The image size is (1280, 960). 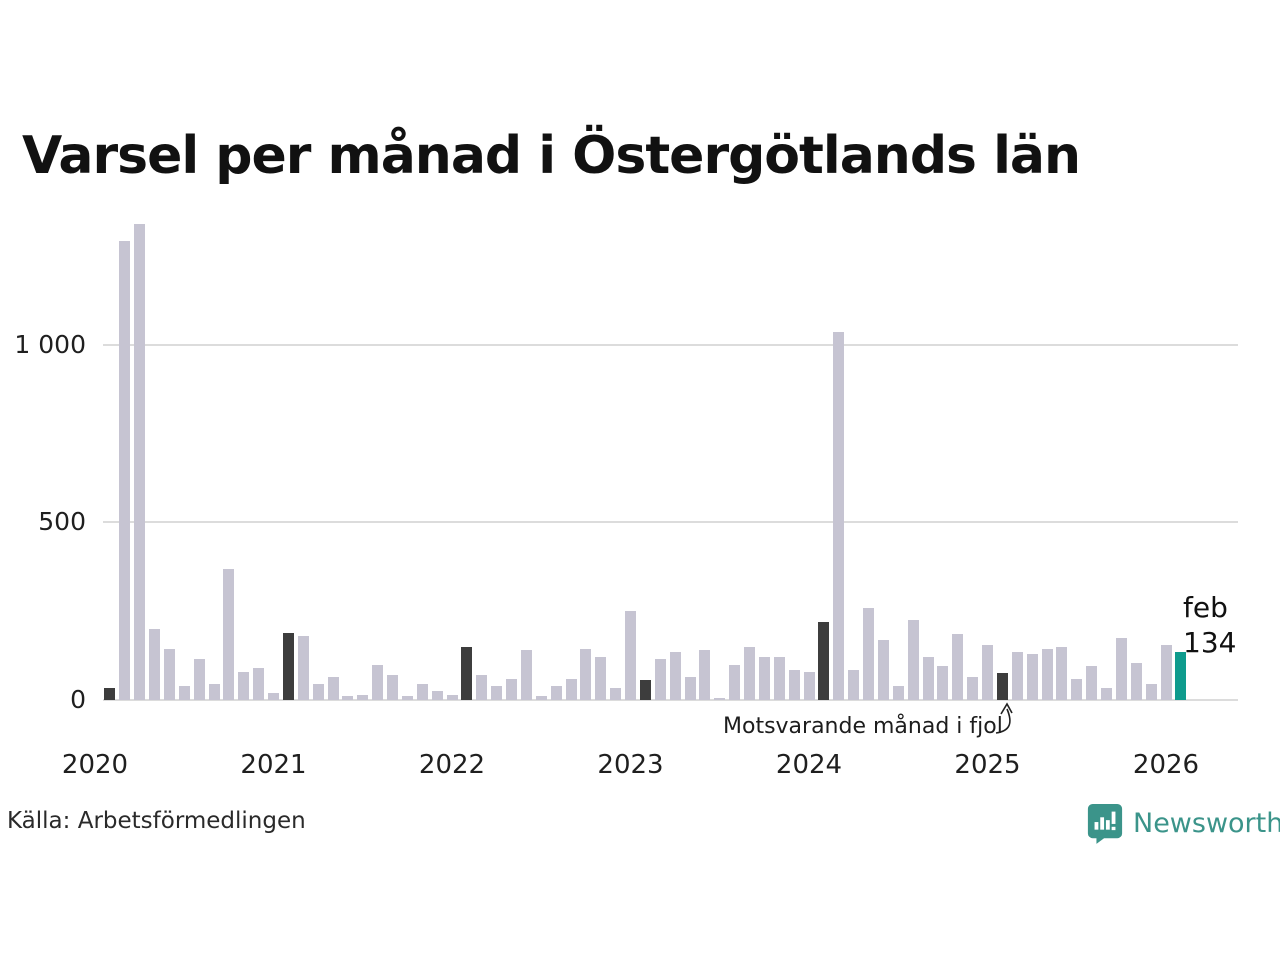 What do you see at coordinates (273, 765) in the screenshot?
I see `x-axis-tick-label-2021: 2021` at bounding box center [273, 765].